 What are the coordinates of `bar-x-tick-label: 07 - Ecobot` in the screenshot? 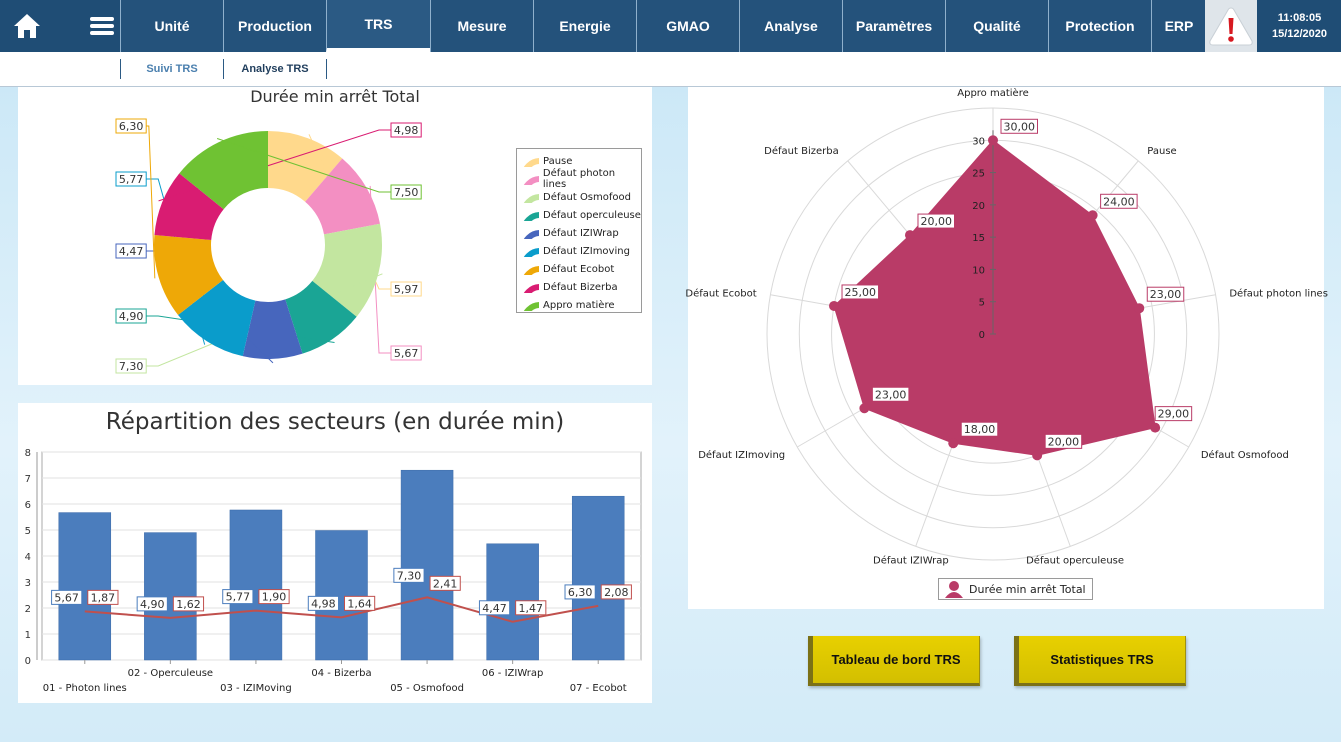 It's located at (598, 688).